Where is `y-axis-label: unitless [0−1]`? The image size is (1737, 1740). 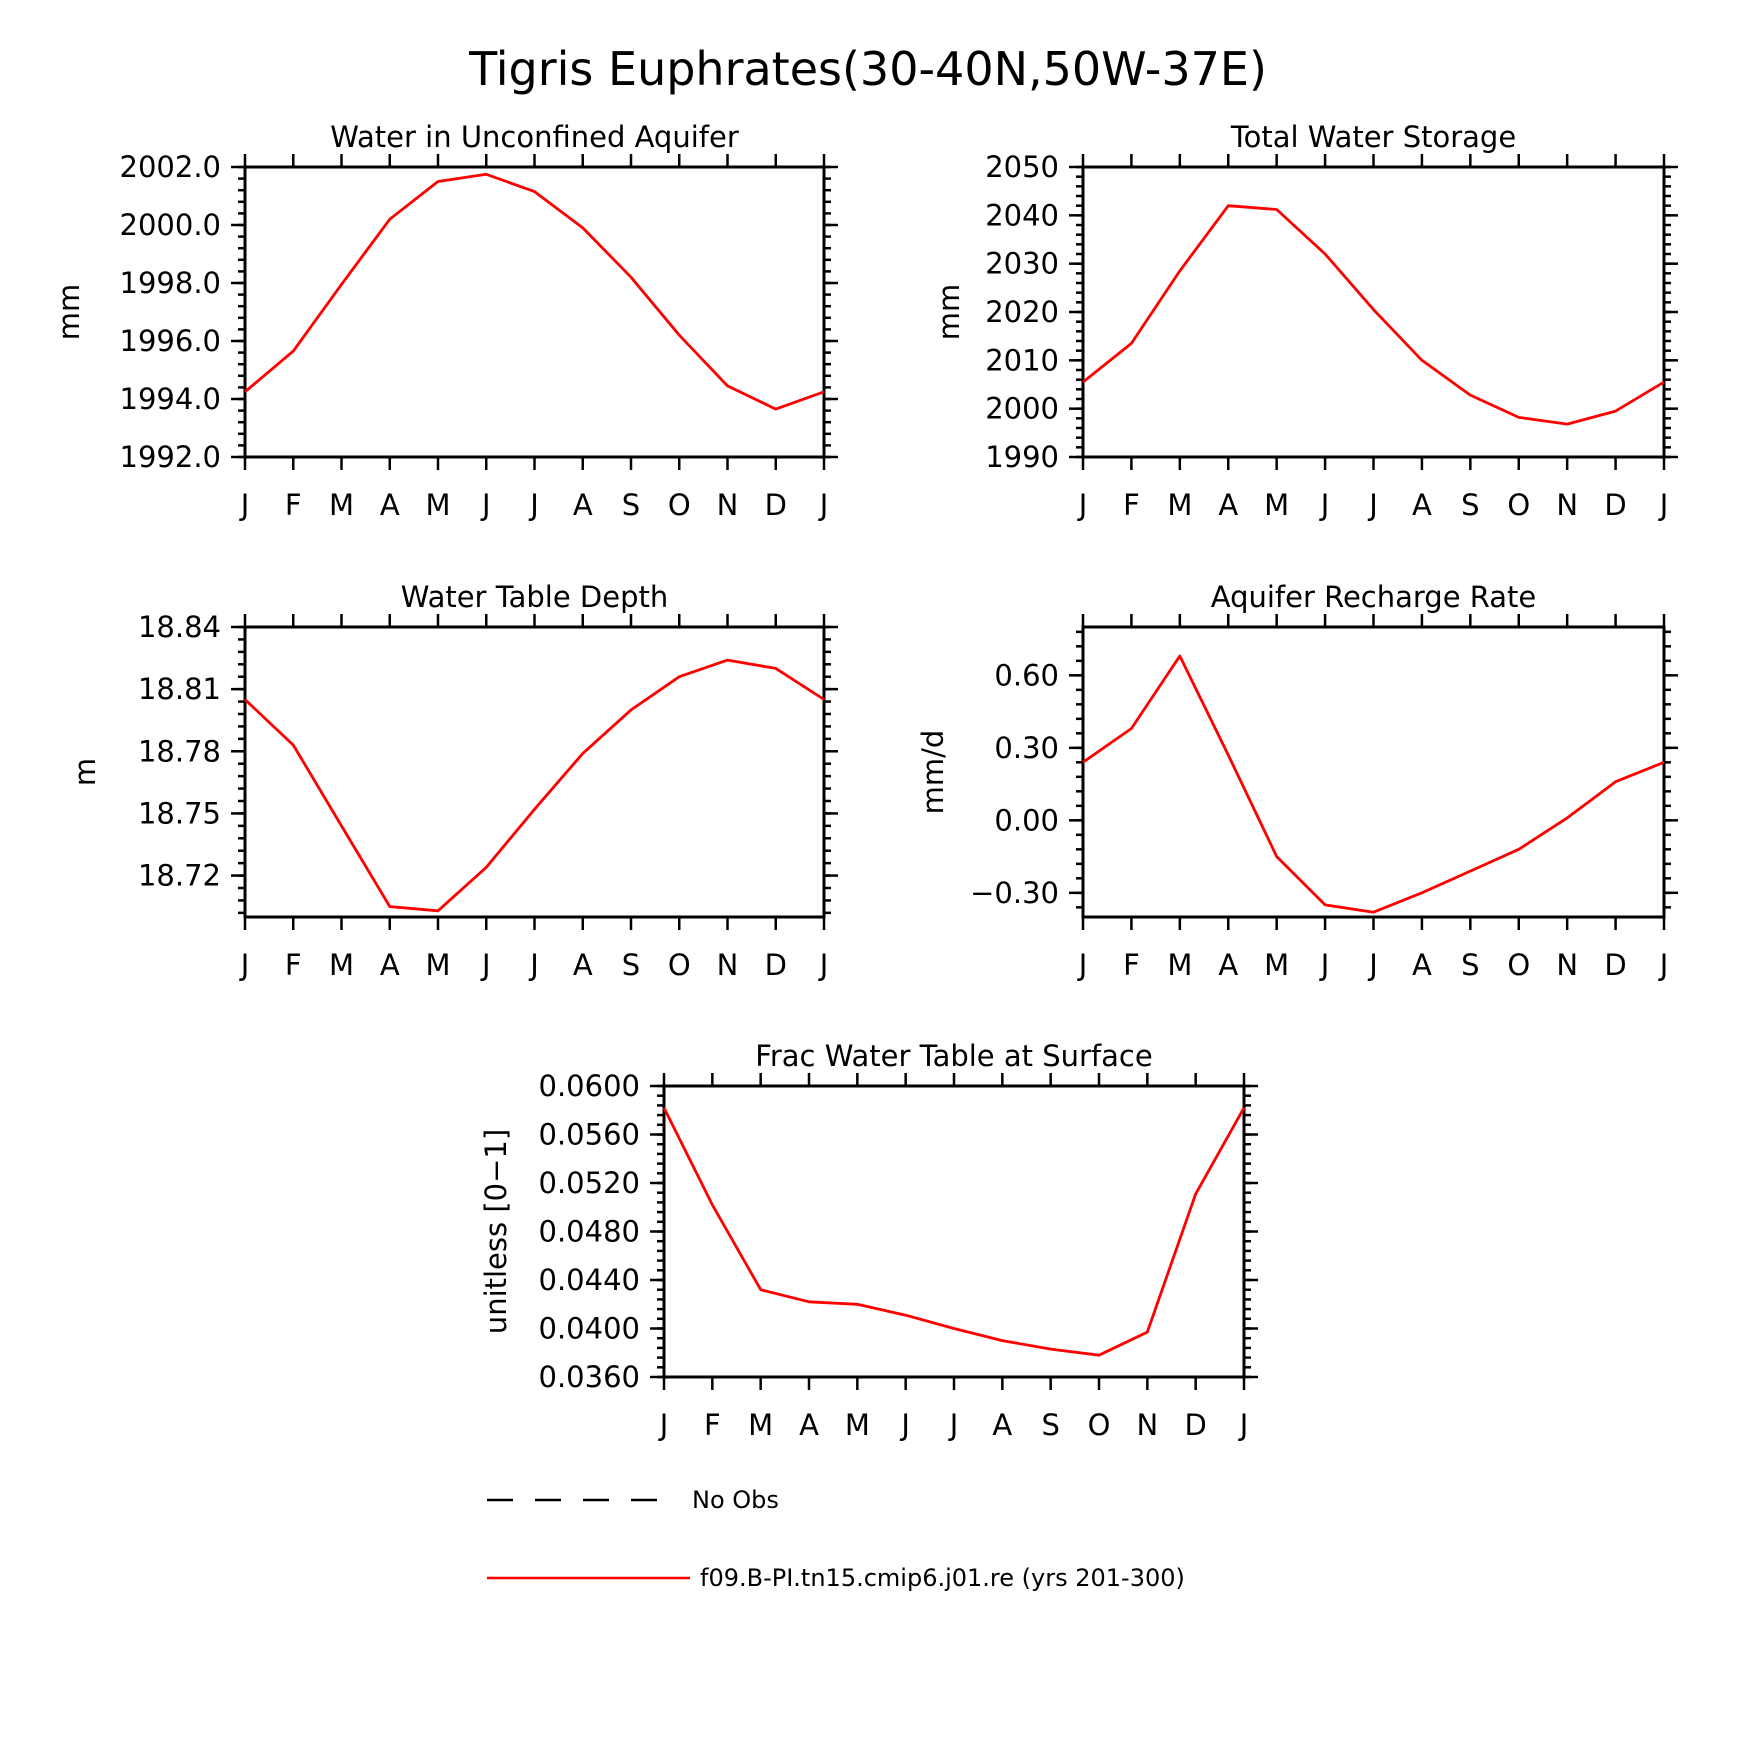 y-axis-label: unitless [0−1] is located at coordinates (496, 1231).